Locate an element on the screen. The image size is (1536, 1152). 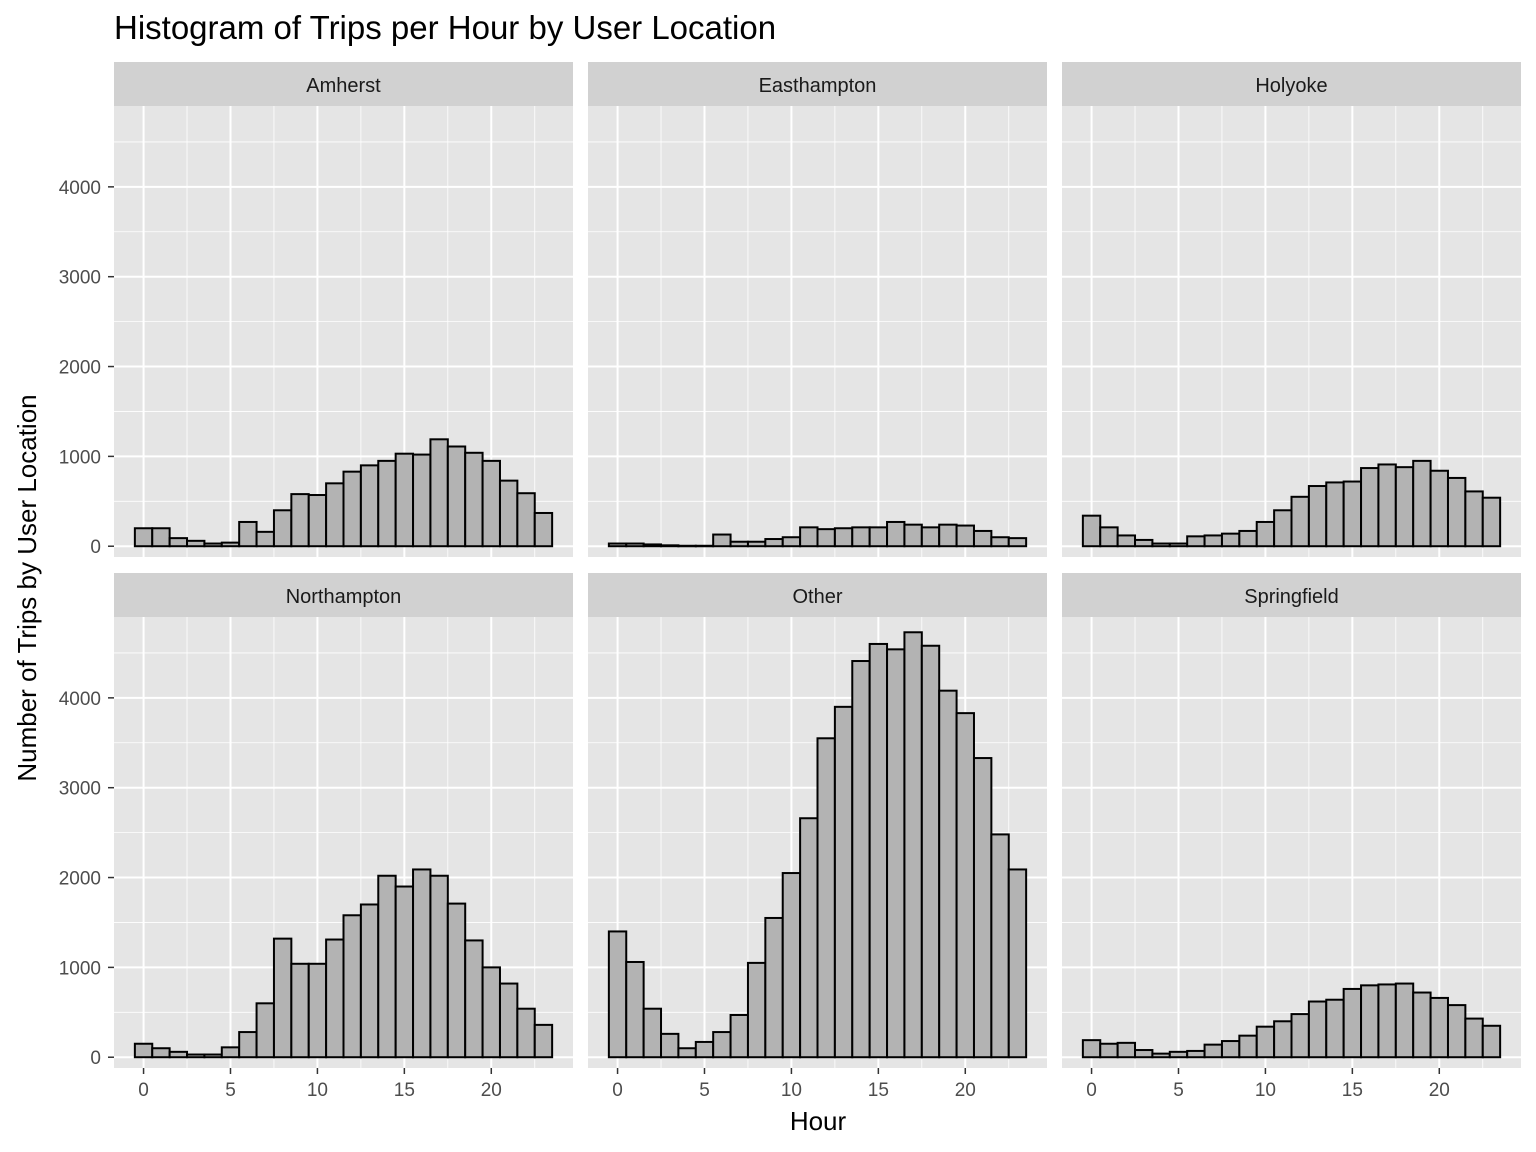
x-axis-title: Hour is located at coordinates (818, 1121).